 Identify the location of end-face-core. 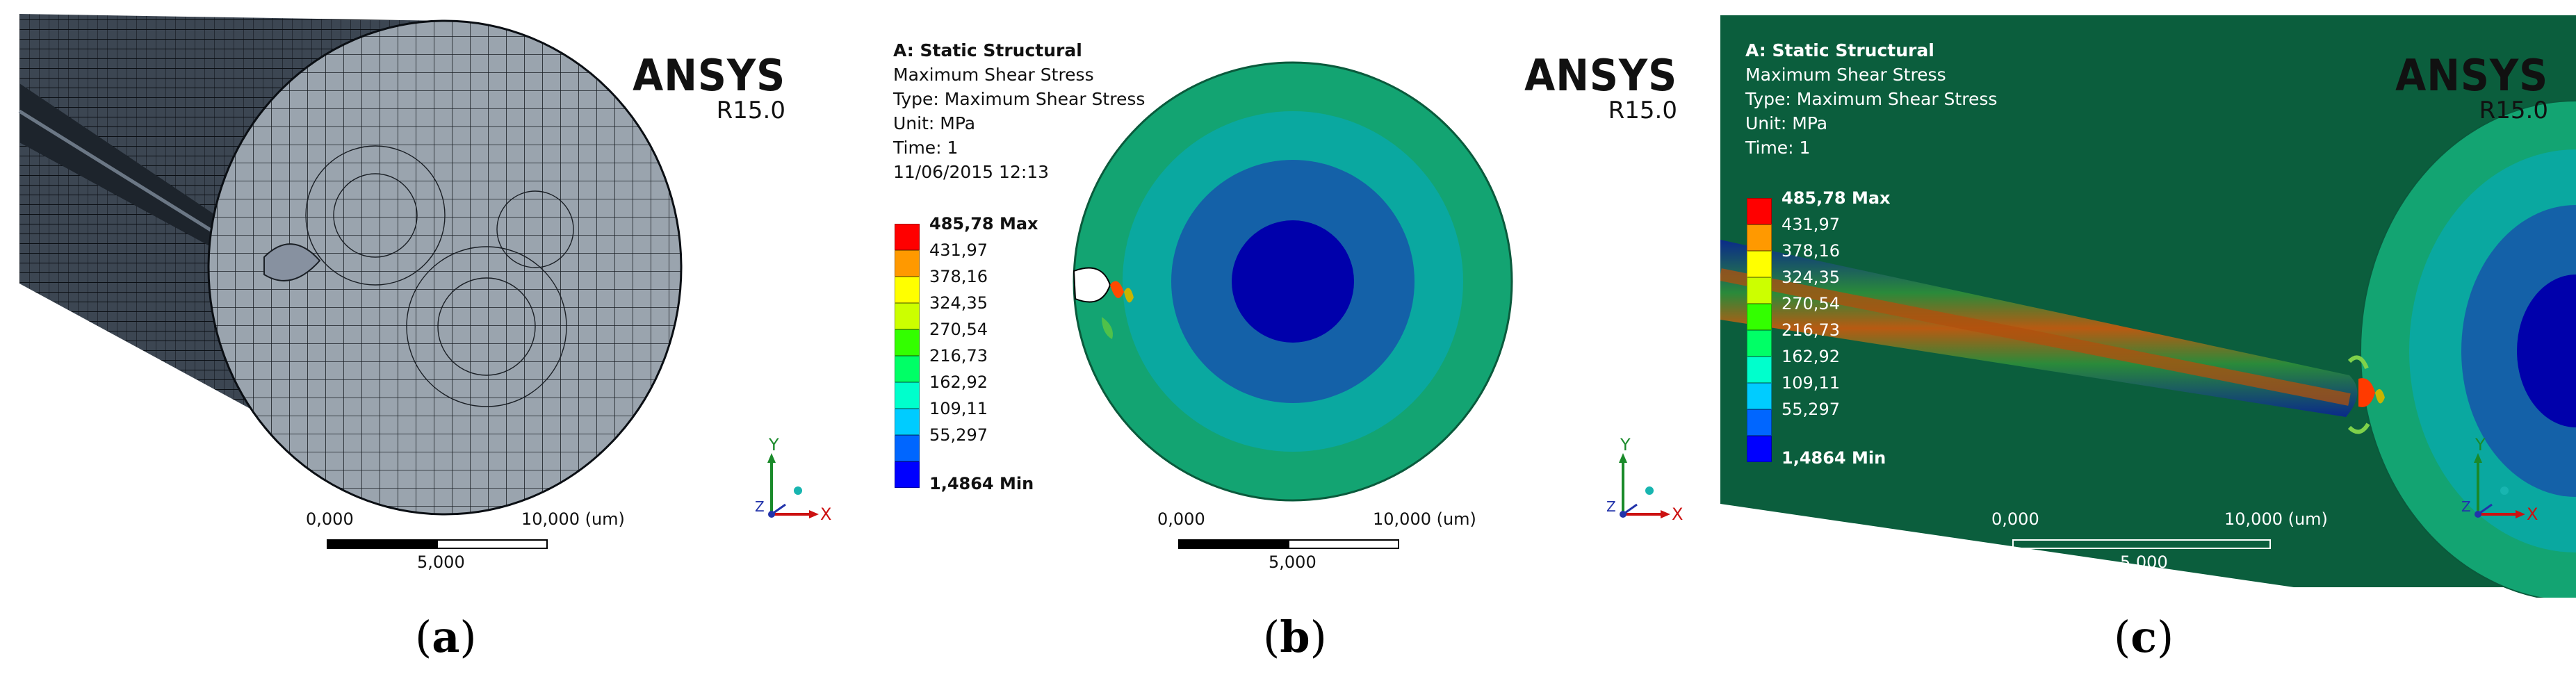
(2546, 351).